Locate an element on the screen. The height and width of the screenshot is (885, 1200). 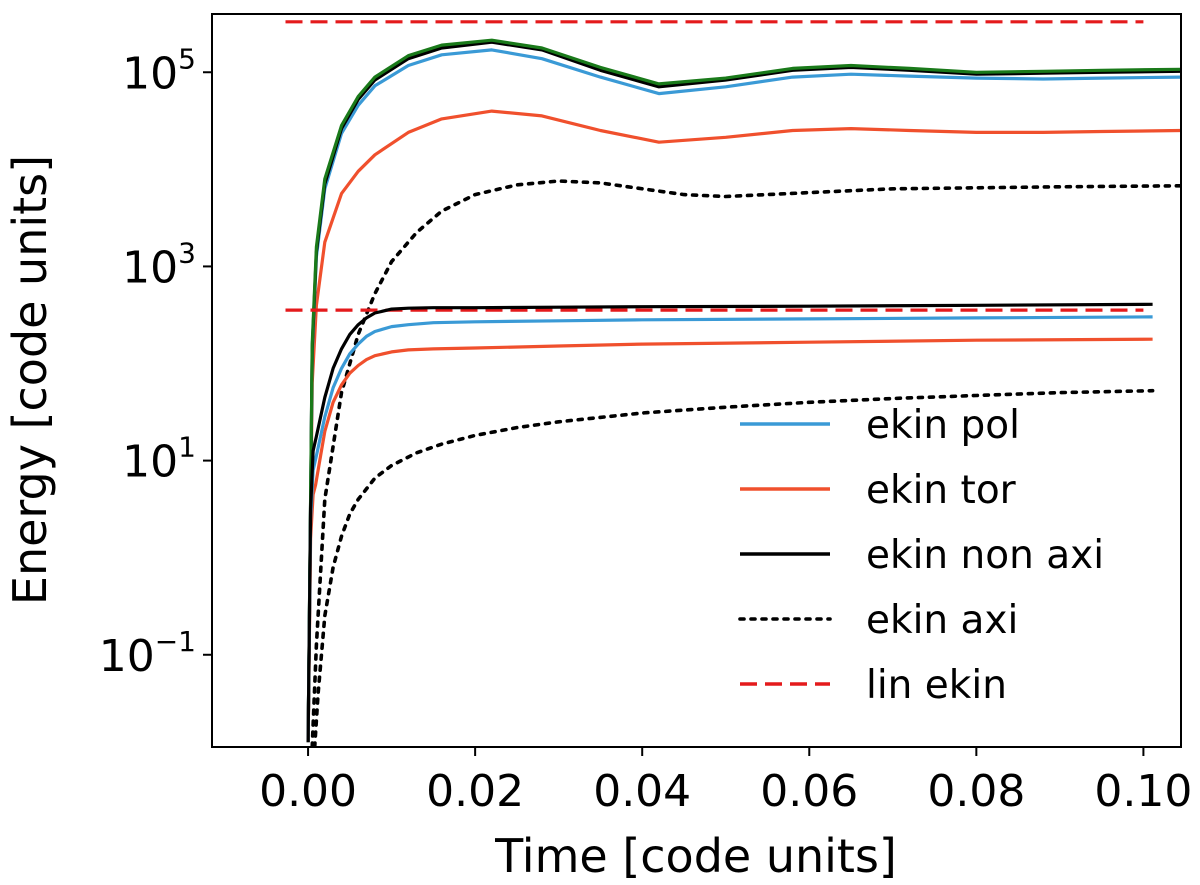
y-tick-label: 10⁻¹ is located at coordinates (147, 653).